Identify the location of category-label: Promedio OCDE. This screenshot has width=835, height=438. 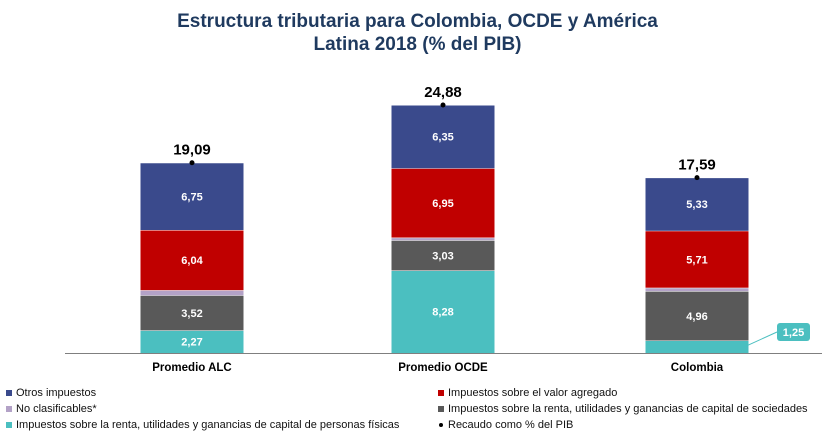
(443, 368).